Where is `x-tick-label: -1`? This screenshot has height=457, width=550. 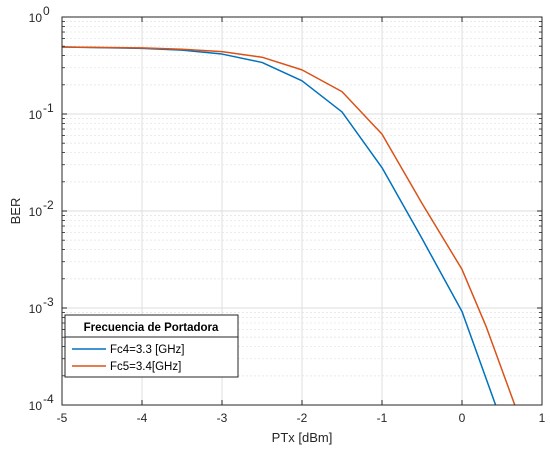 x-tick-label: -1 is located at coordinates (382, 418).